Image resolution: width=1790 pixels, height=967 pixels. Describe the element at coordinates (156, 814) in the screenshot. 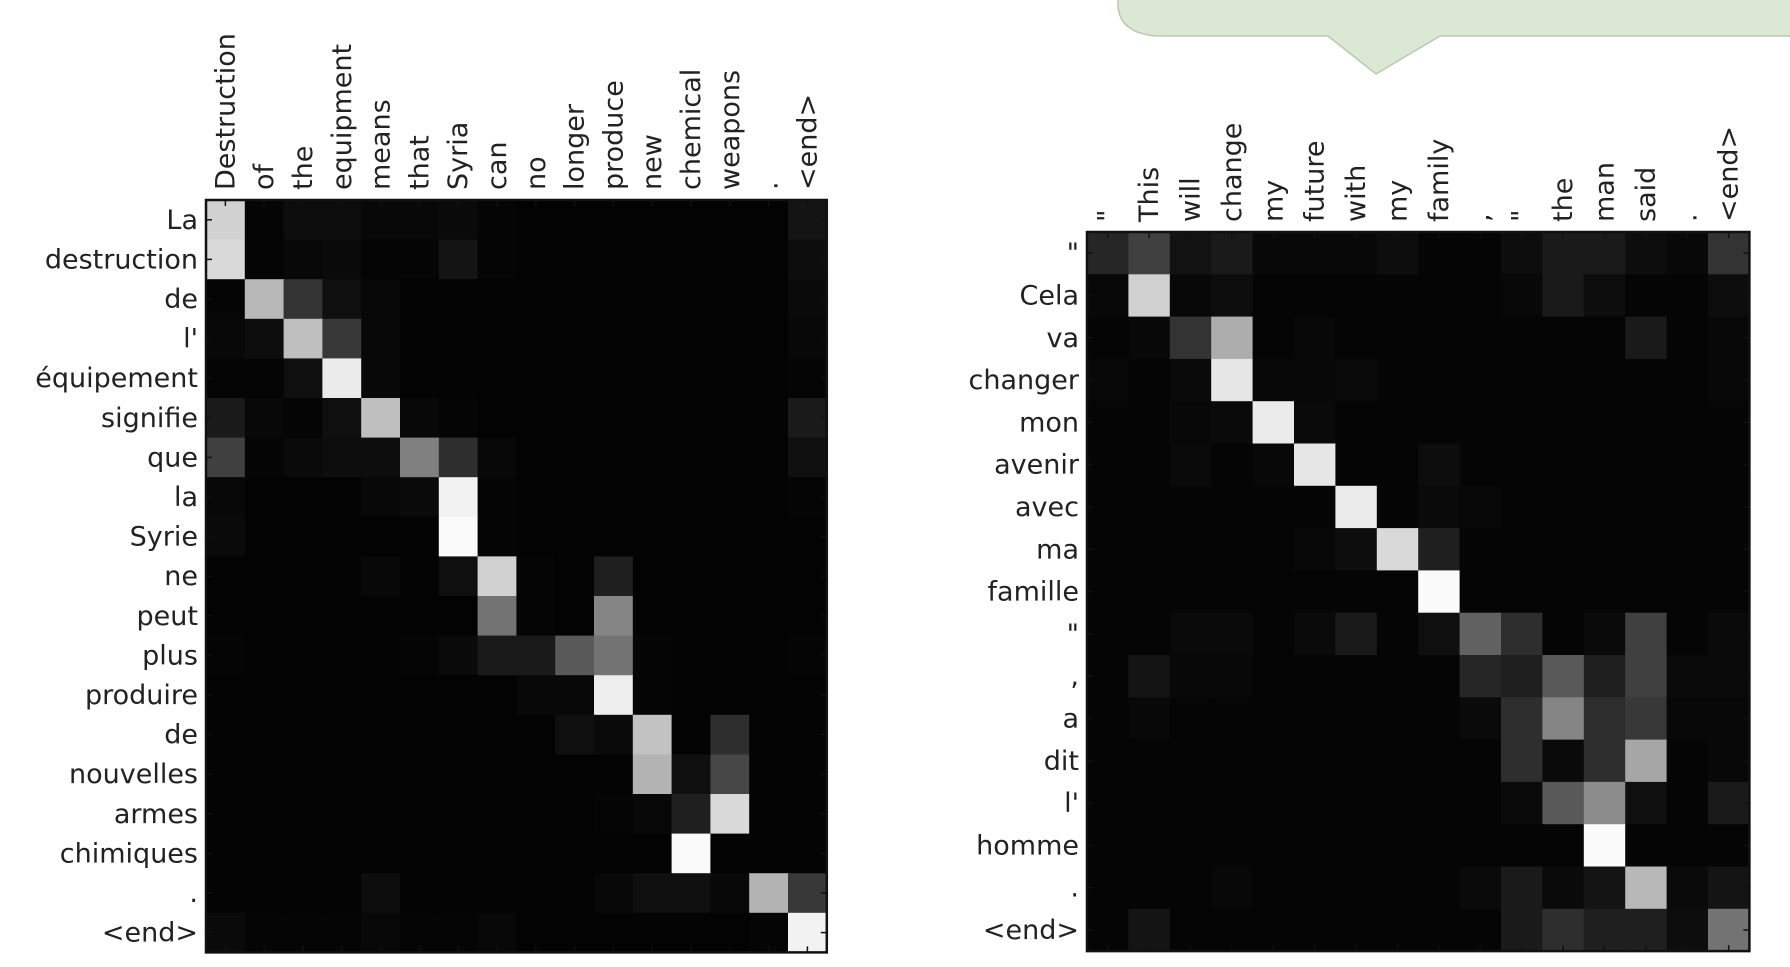

I see `y-tick-label: armes` at that location.